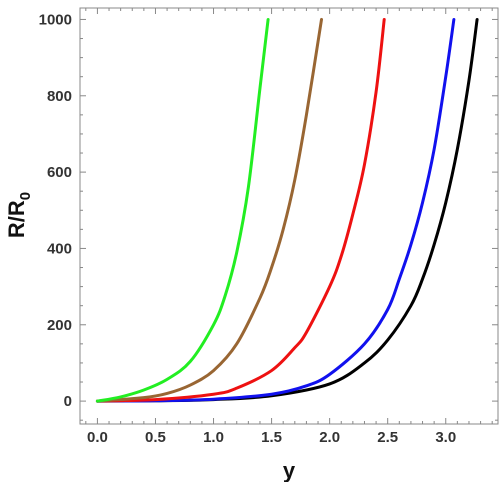 The image size is (500, 482). Describe the element at coordinates (59, 172) in the screenshot. I see `y-tick-label: 600` at that location.